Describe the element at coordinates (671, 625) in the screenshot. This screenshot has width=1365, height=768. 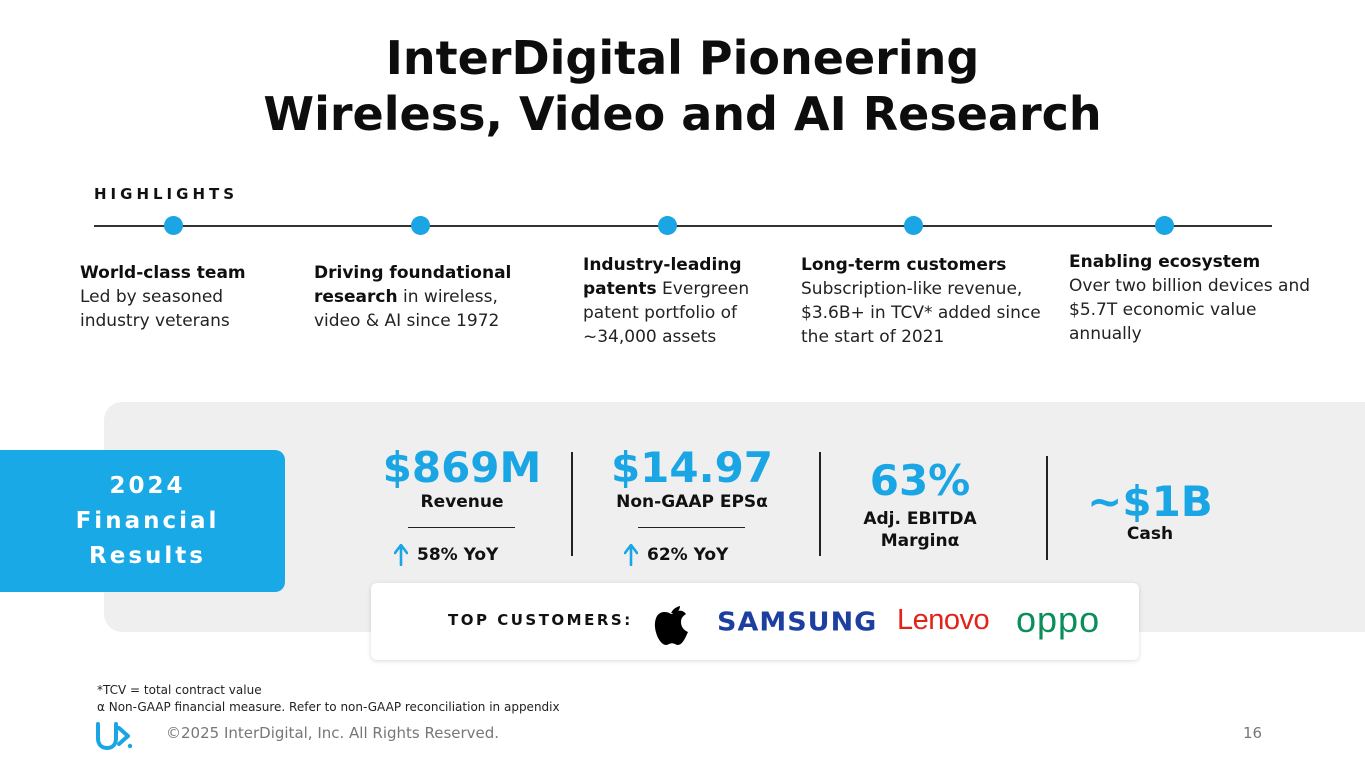
I see `apple-logo-icon` at that location.